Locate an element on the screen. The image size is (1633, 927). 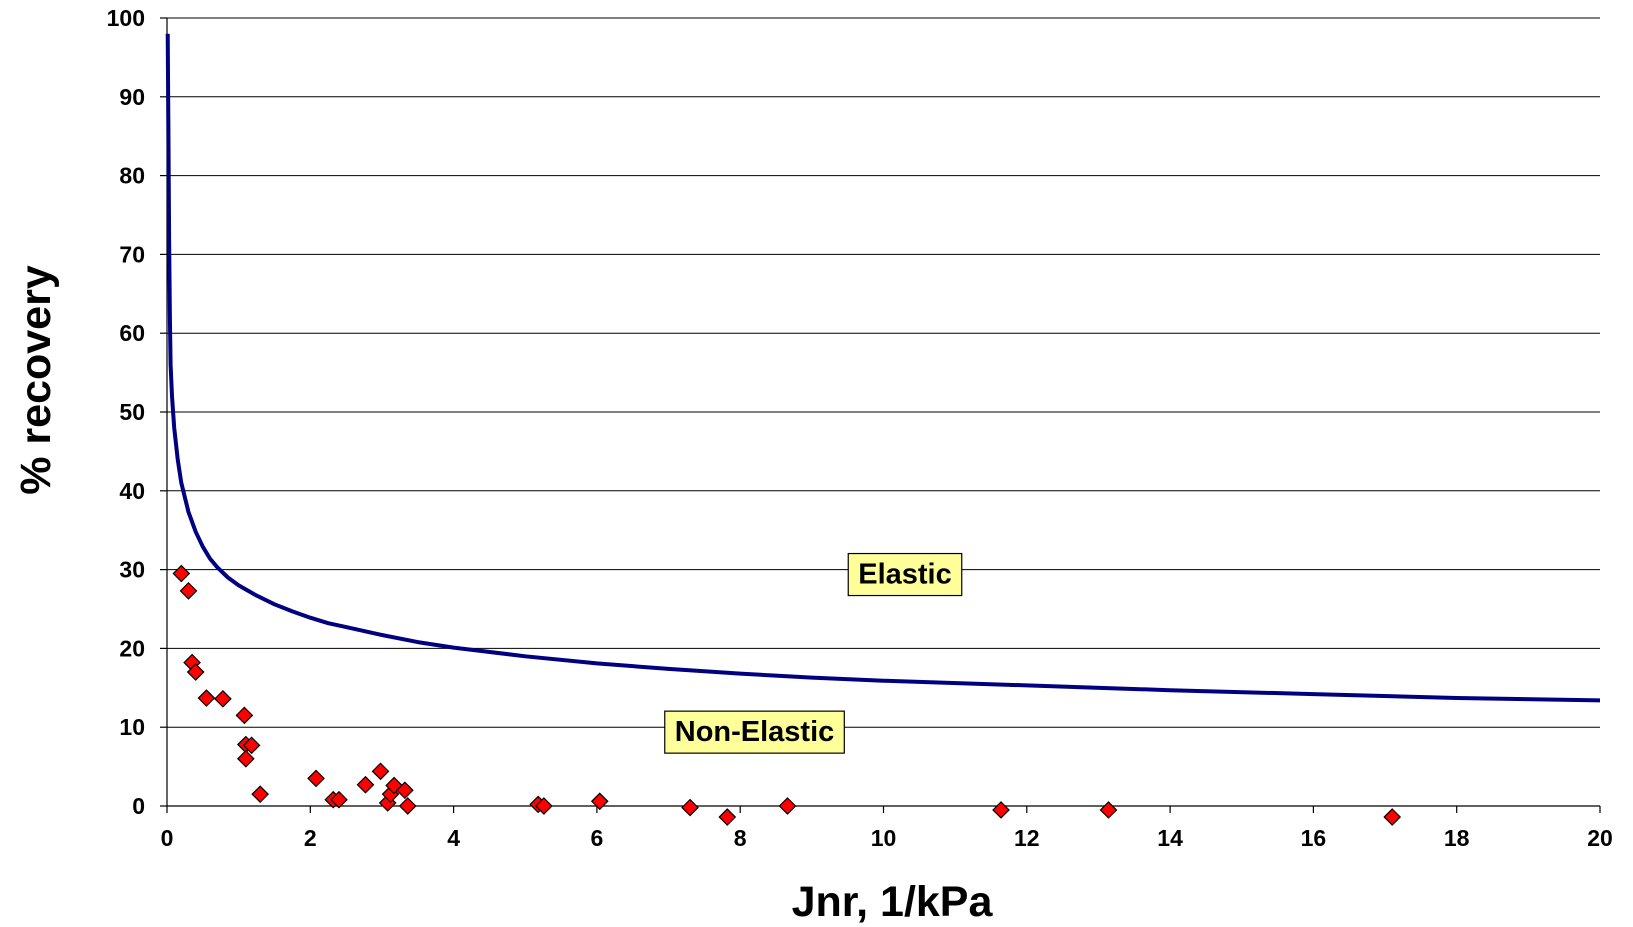
x-tick-label: 20 is located at coordinates (1600, 838).